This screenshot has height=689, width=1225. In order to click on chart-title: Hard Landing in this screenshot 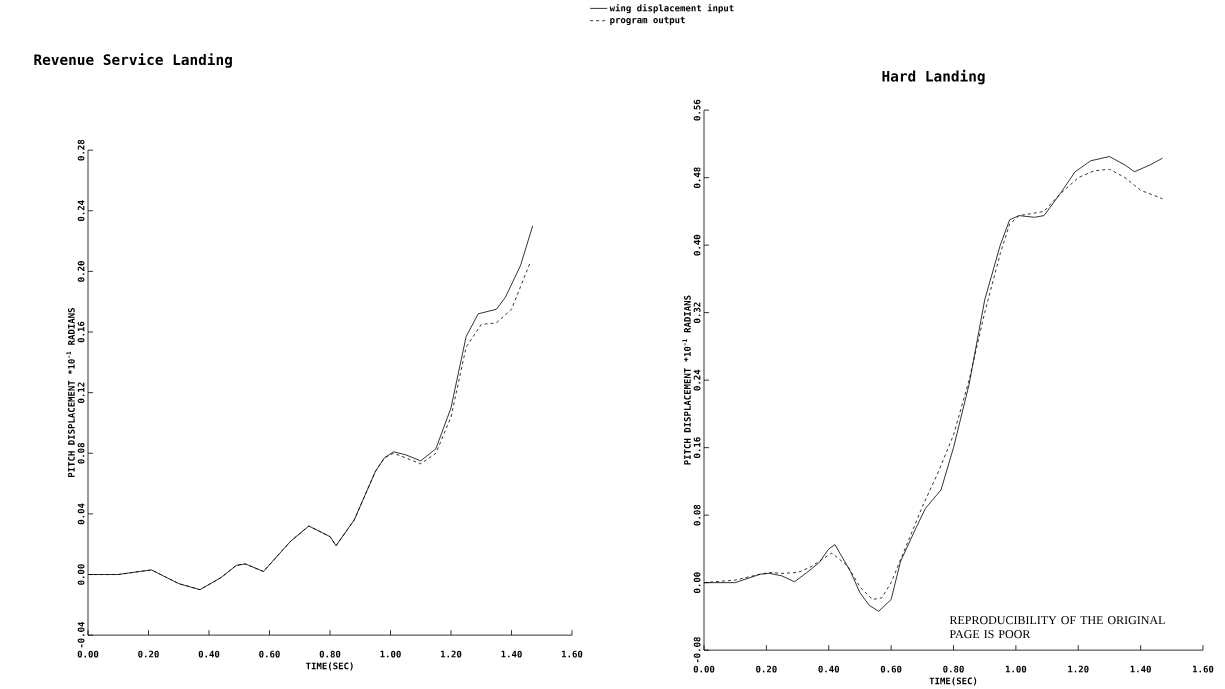, I will do `click(933, 77)`.